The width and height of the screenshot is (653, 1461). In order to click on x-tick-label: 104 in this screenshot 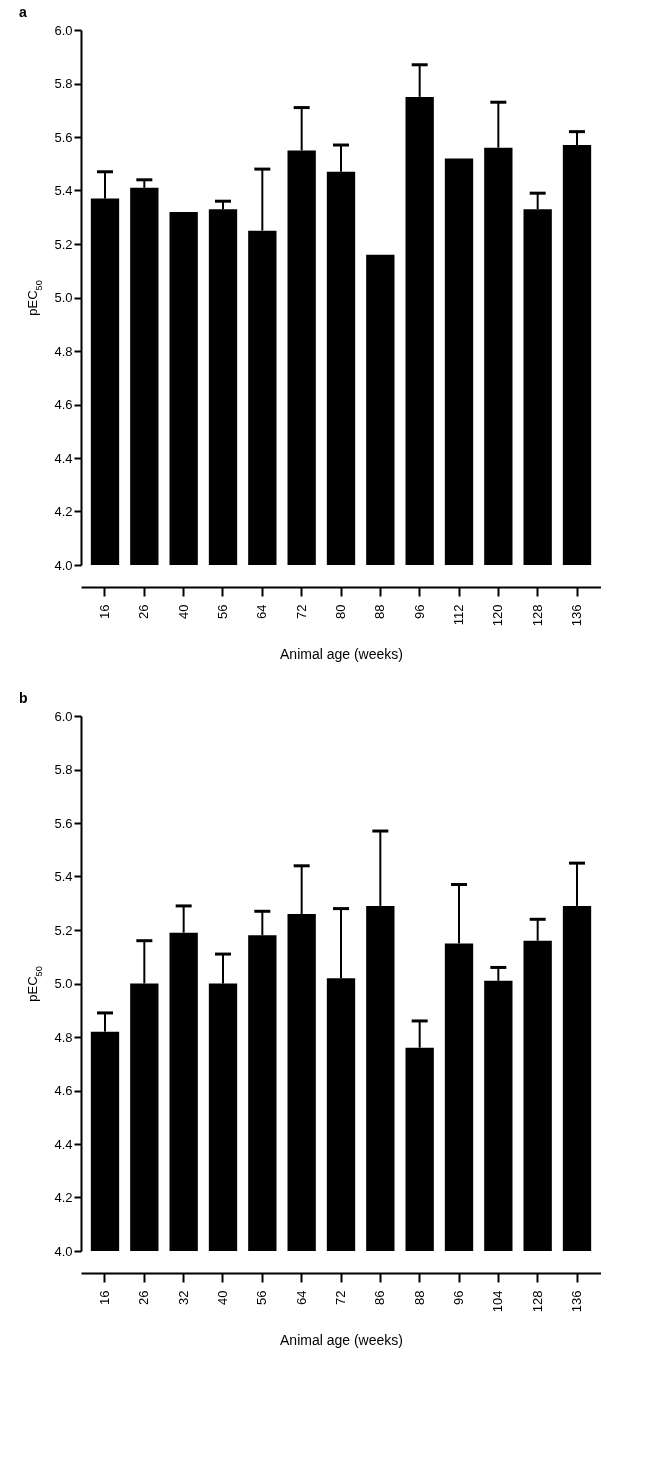, I will do `click(498, 1301)`.